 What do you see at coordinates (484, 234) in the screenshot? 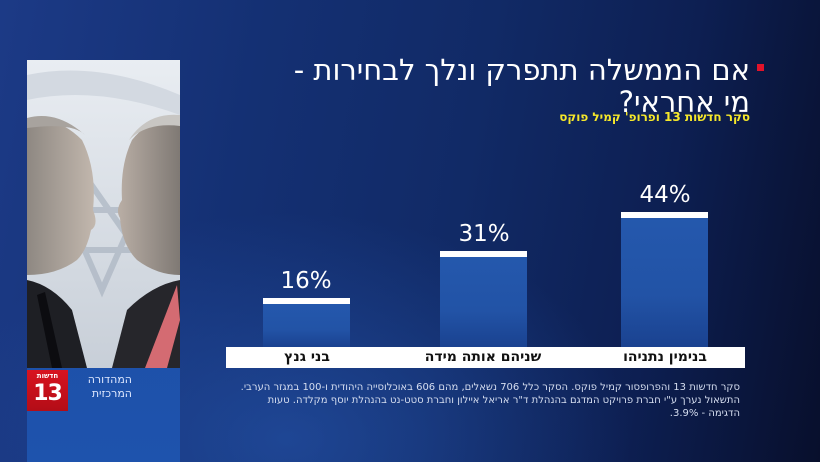
I see `bar-value-both: 31%` at bounding box center [484, 234].